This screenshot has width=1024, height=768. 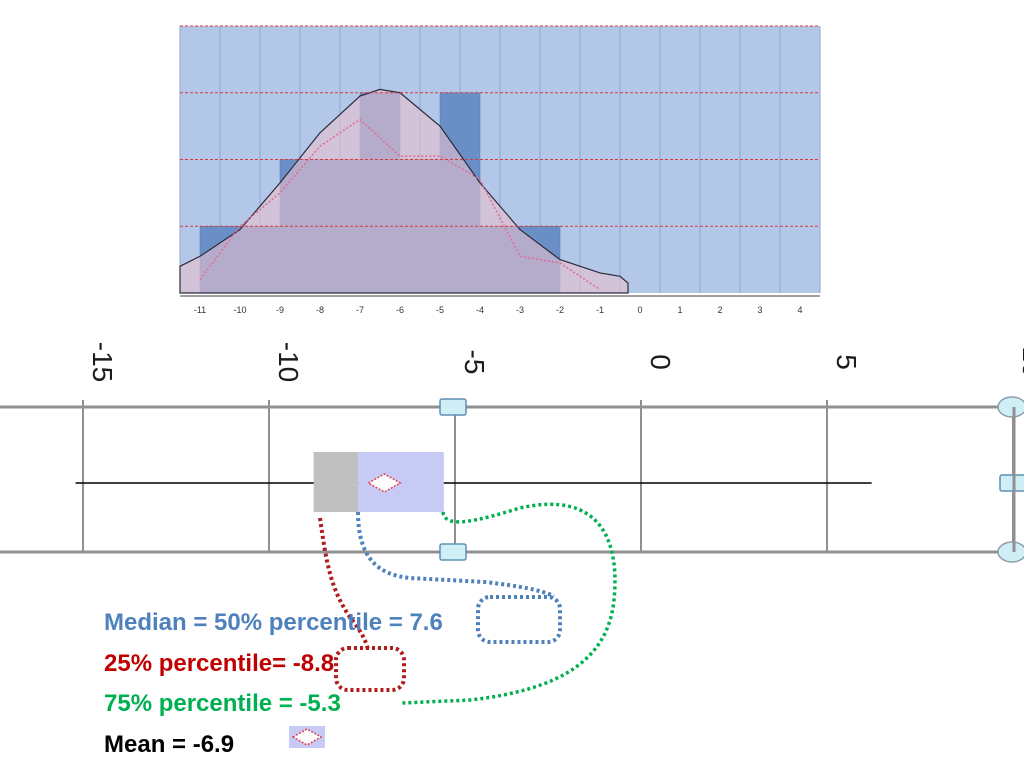 I want to click on histogram-tick-label: -9, so click(x=280, y=310).